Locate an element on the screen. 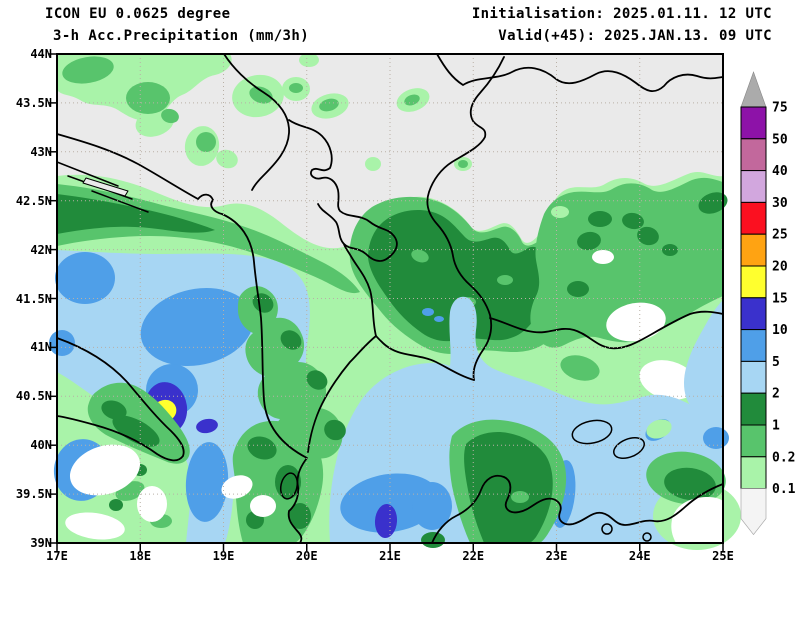 The image size is (800, 622). lat-tick-label: 41.5N is located at coordinates (33, 298).